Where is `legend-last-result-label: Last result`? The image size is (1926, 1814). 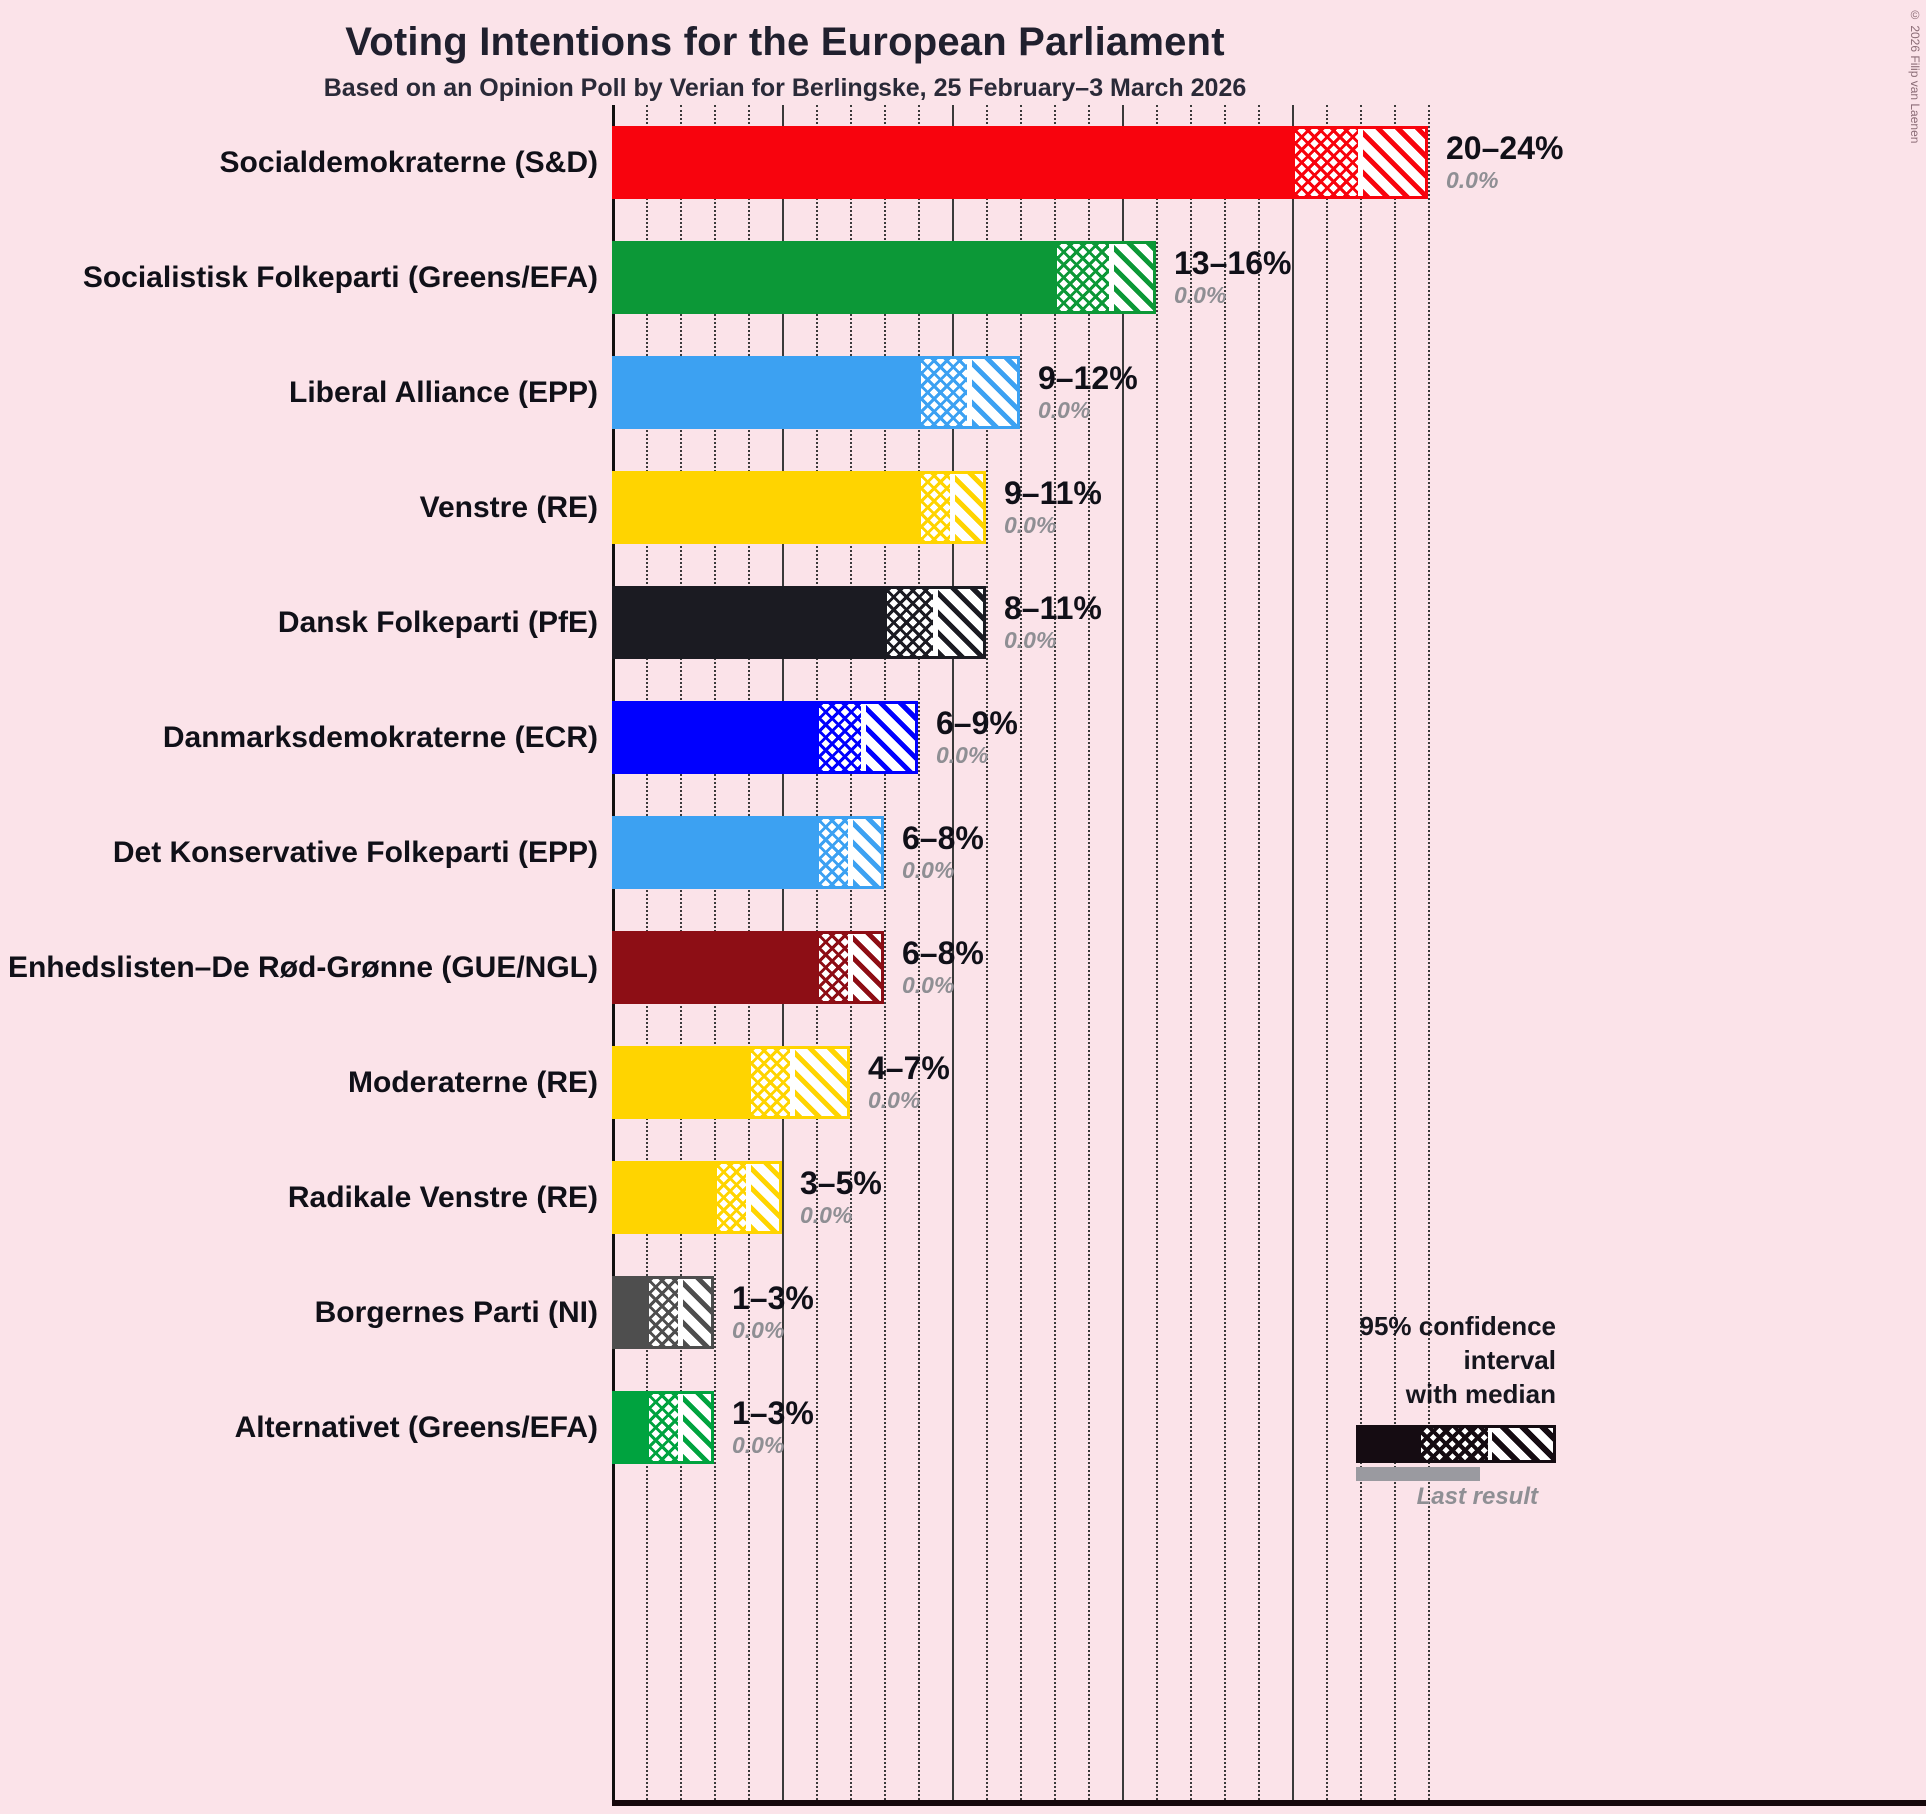
legend-last-result-label: Last result is located at coordinates (1477, 1497).